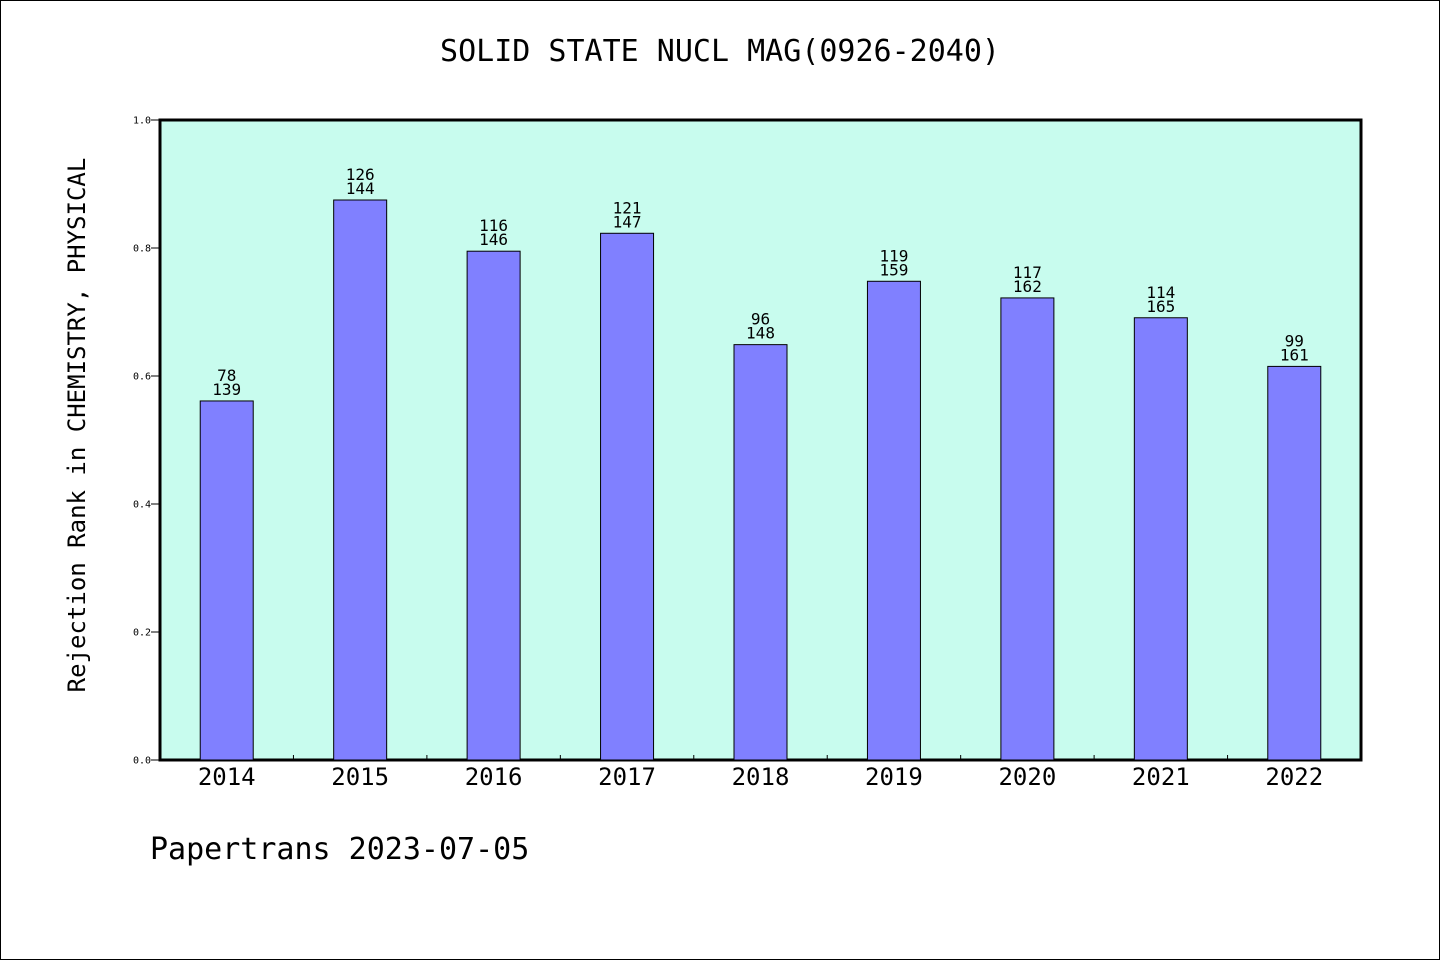  Describe the element at coordinates (142, 505) in the screenshot. I see `y-tick-label: 0.4` at that location.